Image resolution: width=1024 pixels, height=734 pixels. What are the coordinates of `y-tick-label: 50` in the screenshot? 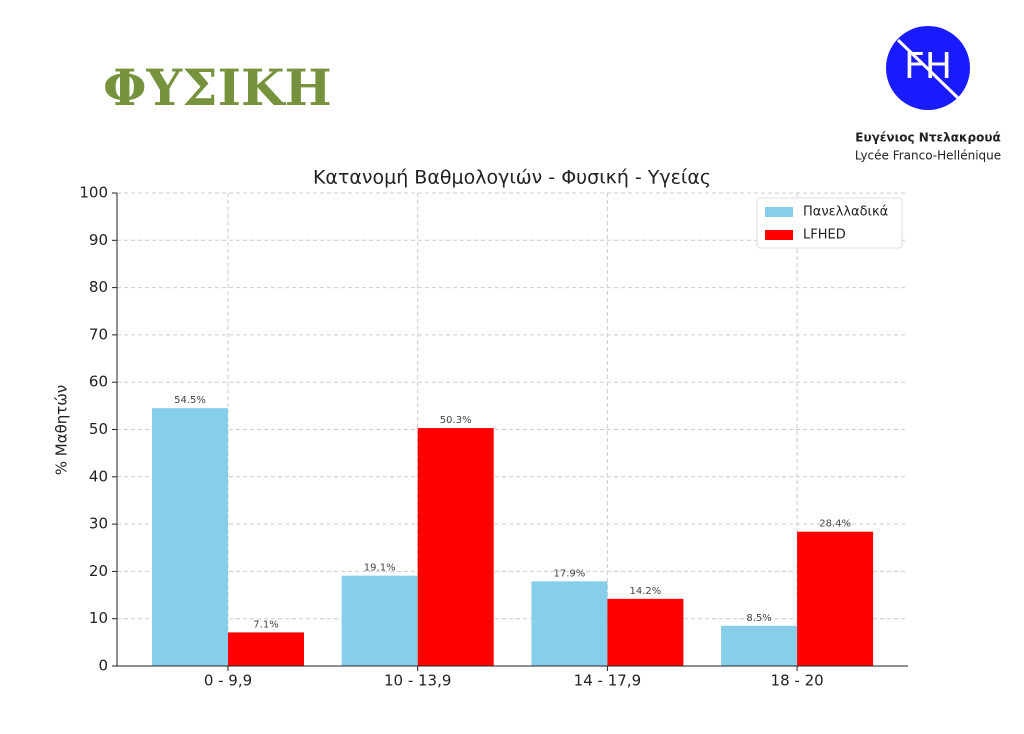 It's located at (98, 429).